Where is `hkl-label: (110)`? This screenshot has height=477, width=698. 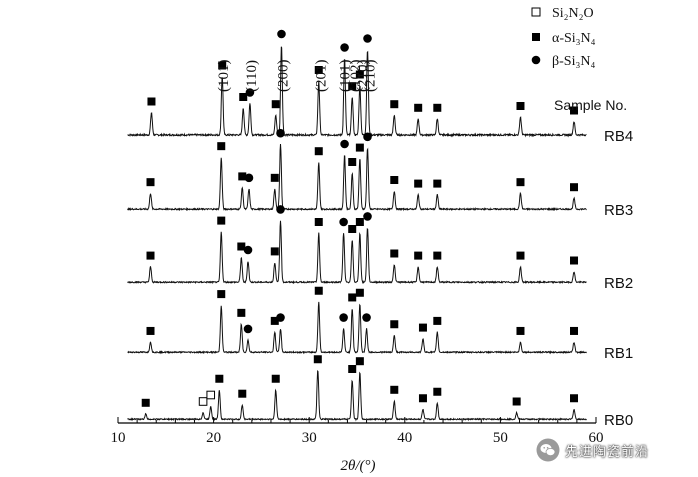 hkl-label: (110) is located at coordinates (252, 76).